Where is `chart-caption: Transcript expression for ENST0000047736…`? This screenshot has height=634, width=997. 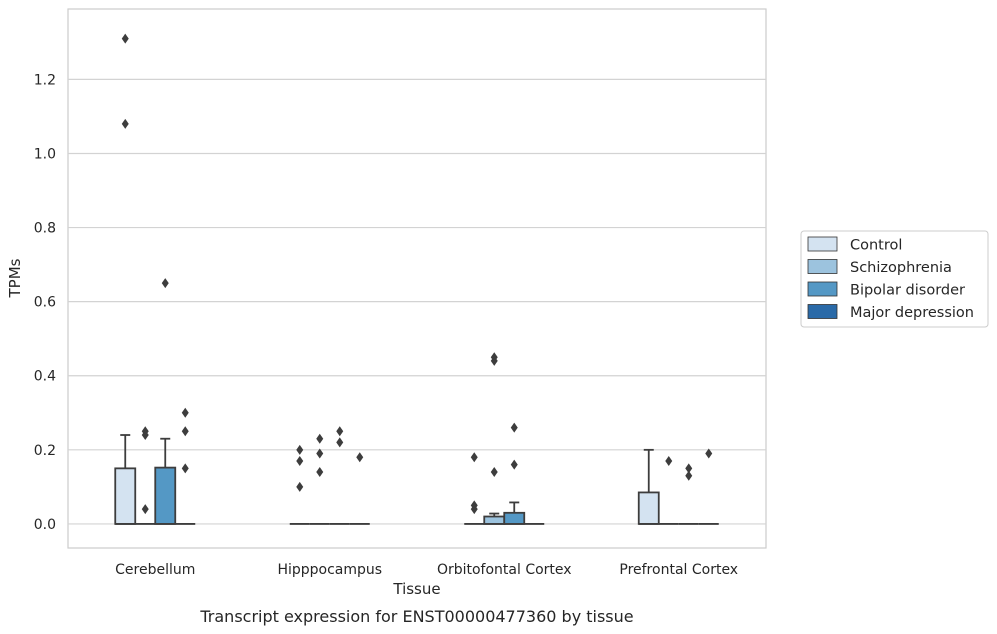 chart-caption: Transcript expression for ENST0000047736… is located at coordinates (416, 616).